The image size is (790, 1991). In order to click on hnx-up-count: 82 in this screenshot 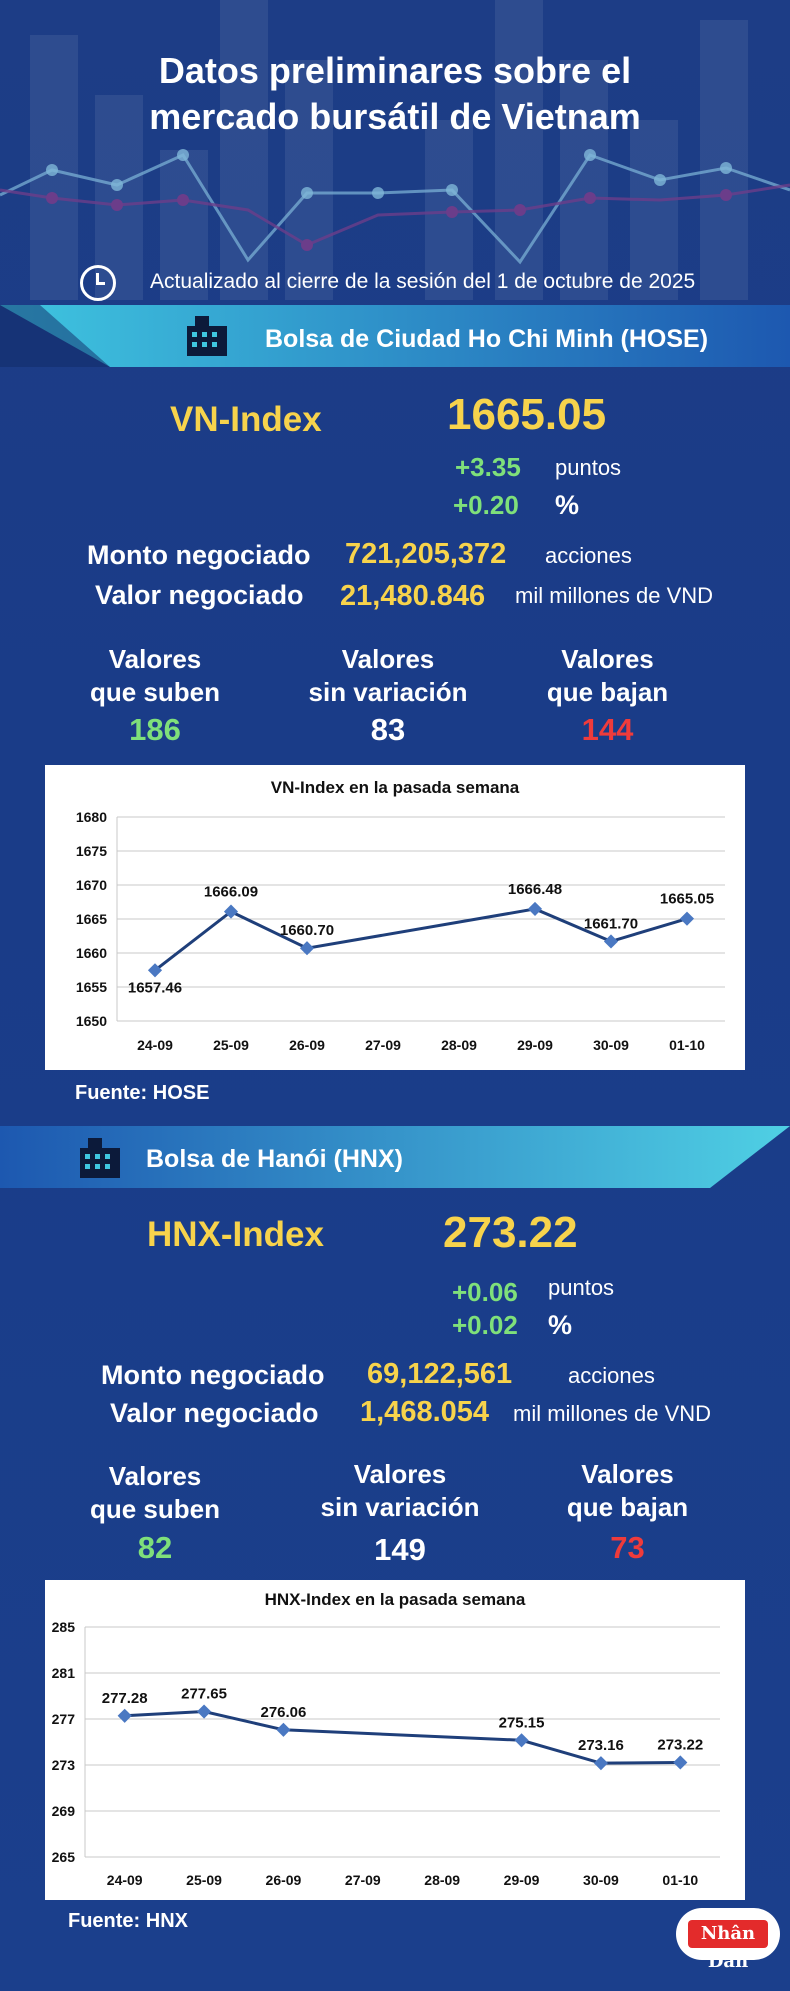, I will do `click(155, 1547)`.